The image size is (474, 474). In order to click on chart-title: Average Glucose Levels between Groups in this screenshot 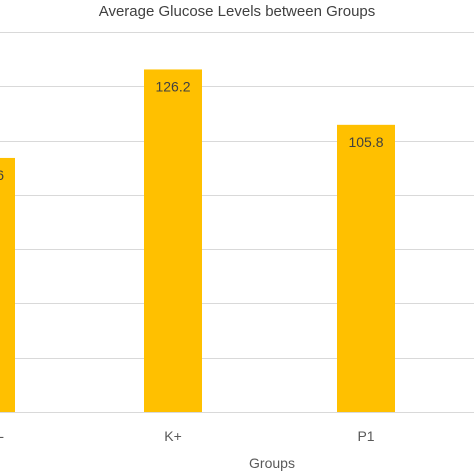, I will do `click(237, 11)`.